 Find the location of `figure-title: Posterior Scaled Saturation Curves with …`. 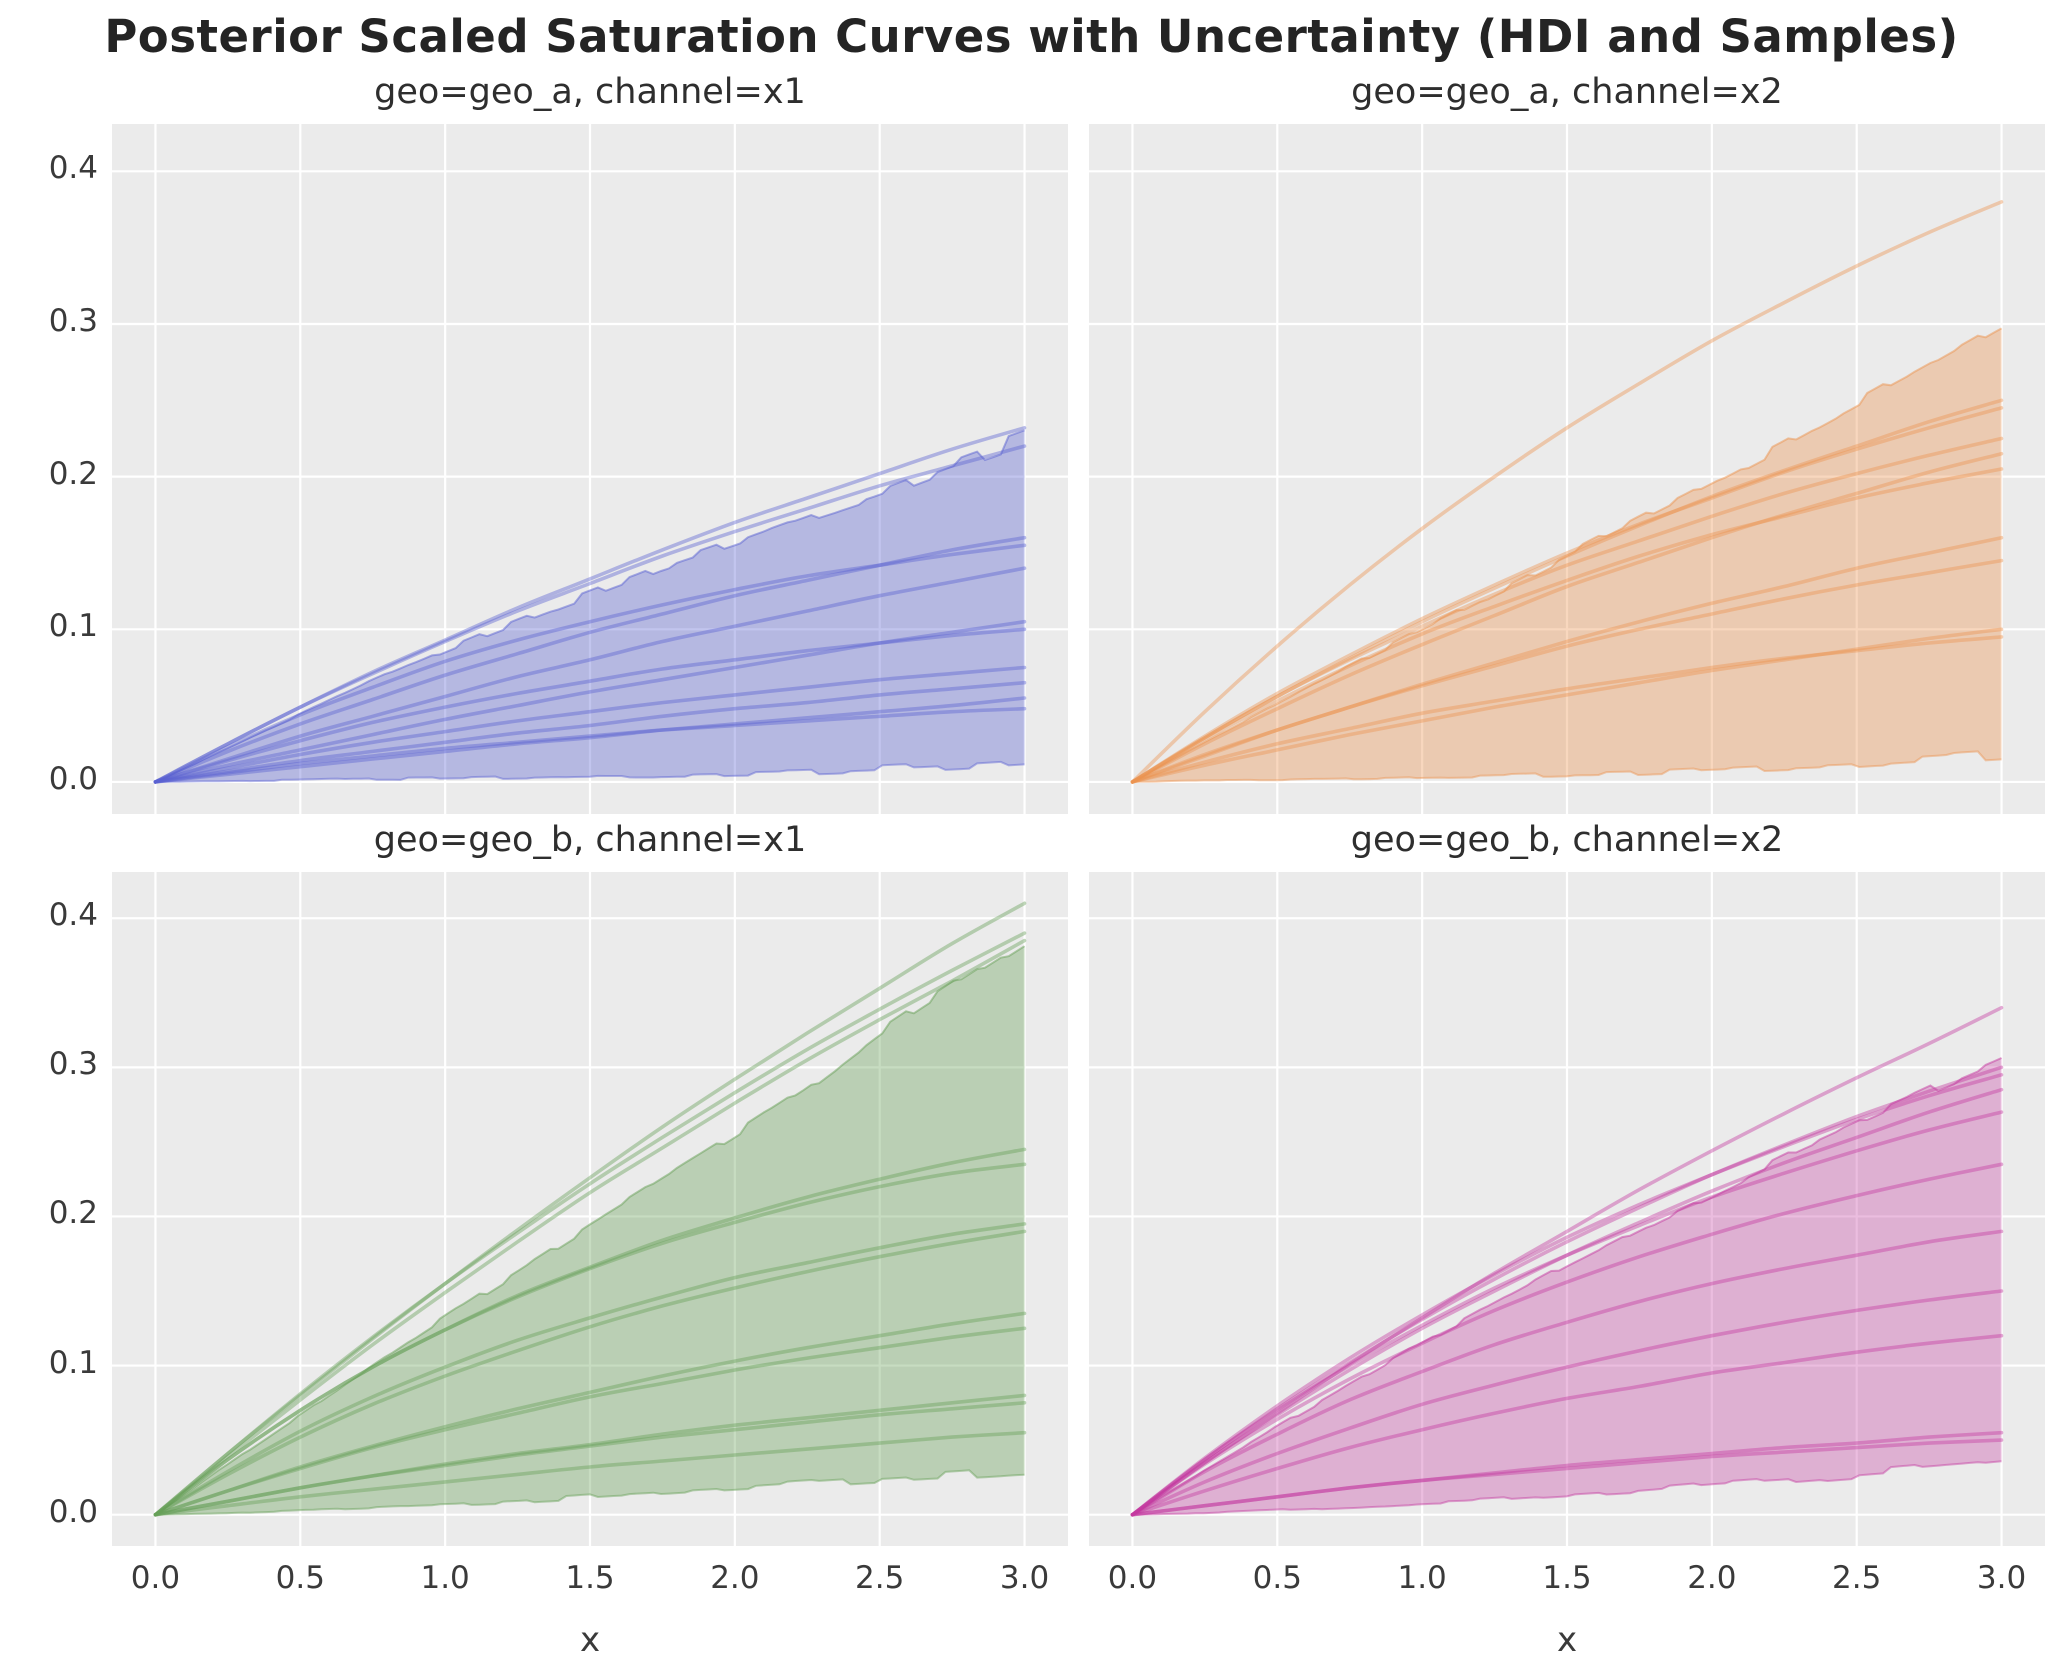

figure-title: Posterior Scaled Saturation Curves with … is located at coordinates (1031, 36).